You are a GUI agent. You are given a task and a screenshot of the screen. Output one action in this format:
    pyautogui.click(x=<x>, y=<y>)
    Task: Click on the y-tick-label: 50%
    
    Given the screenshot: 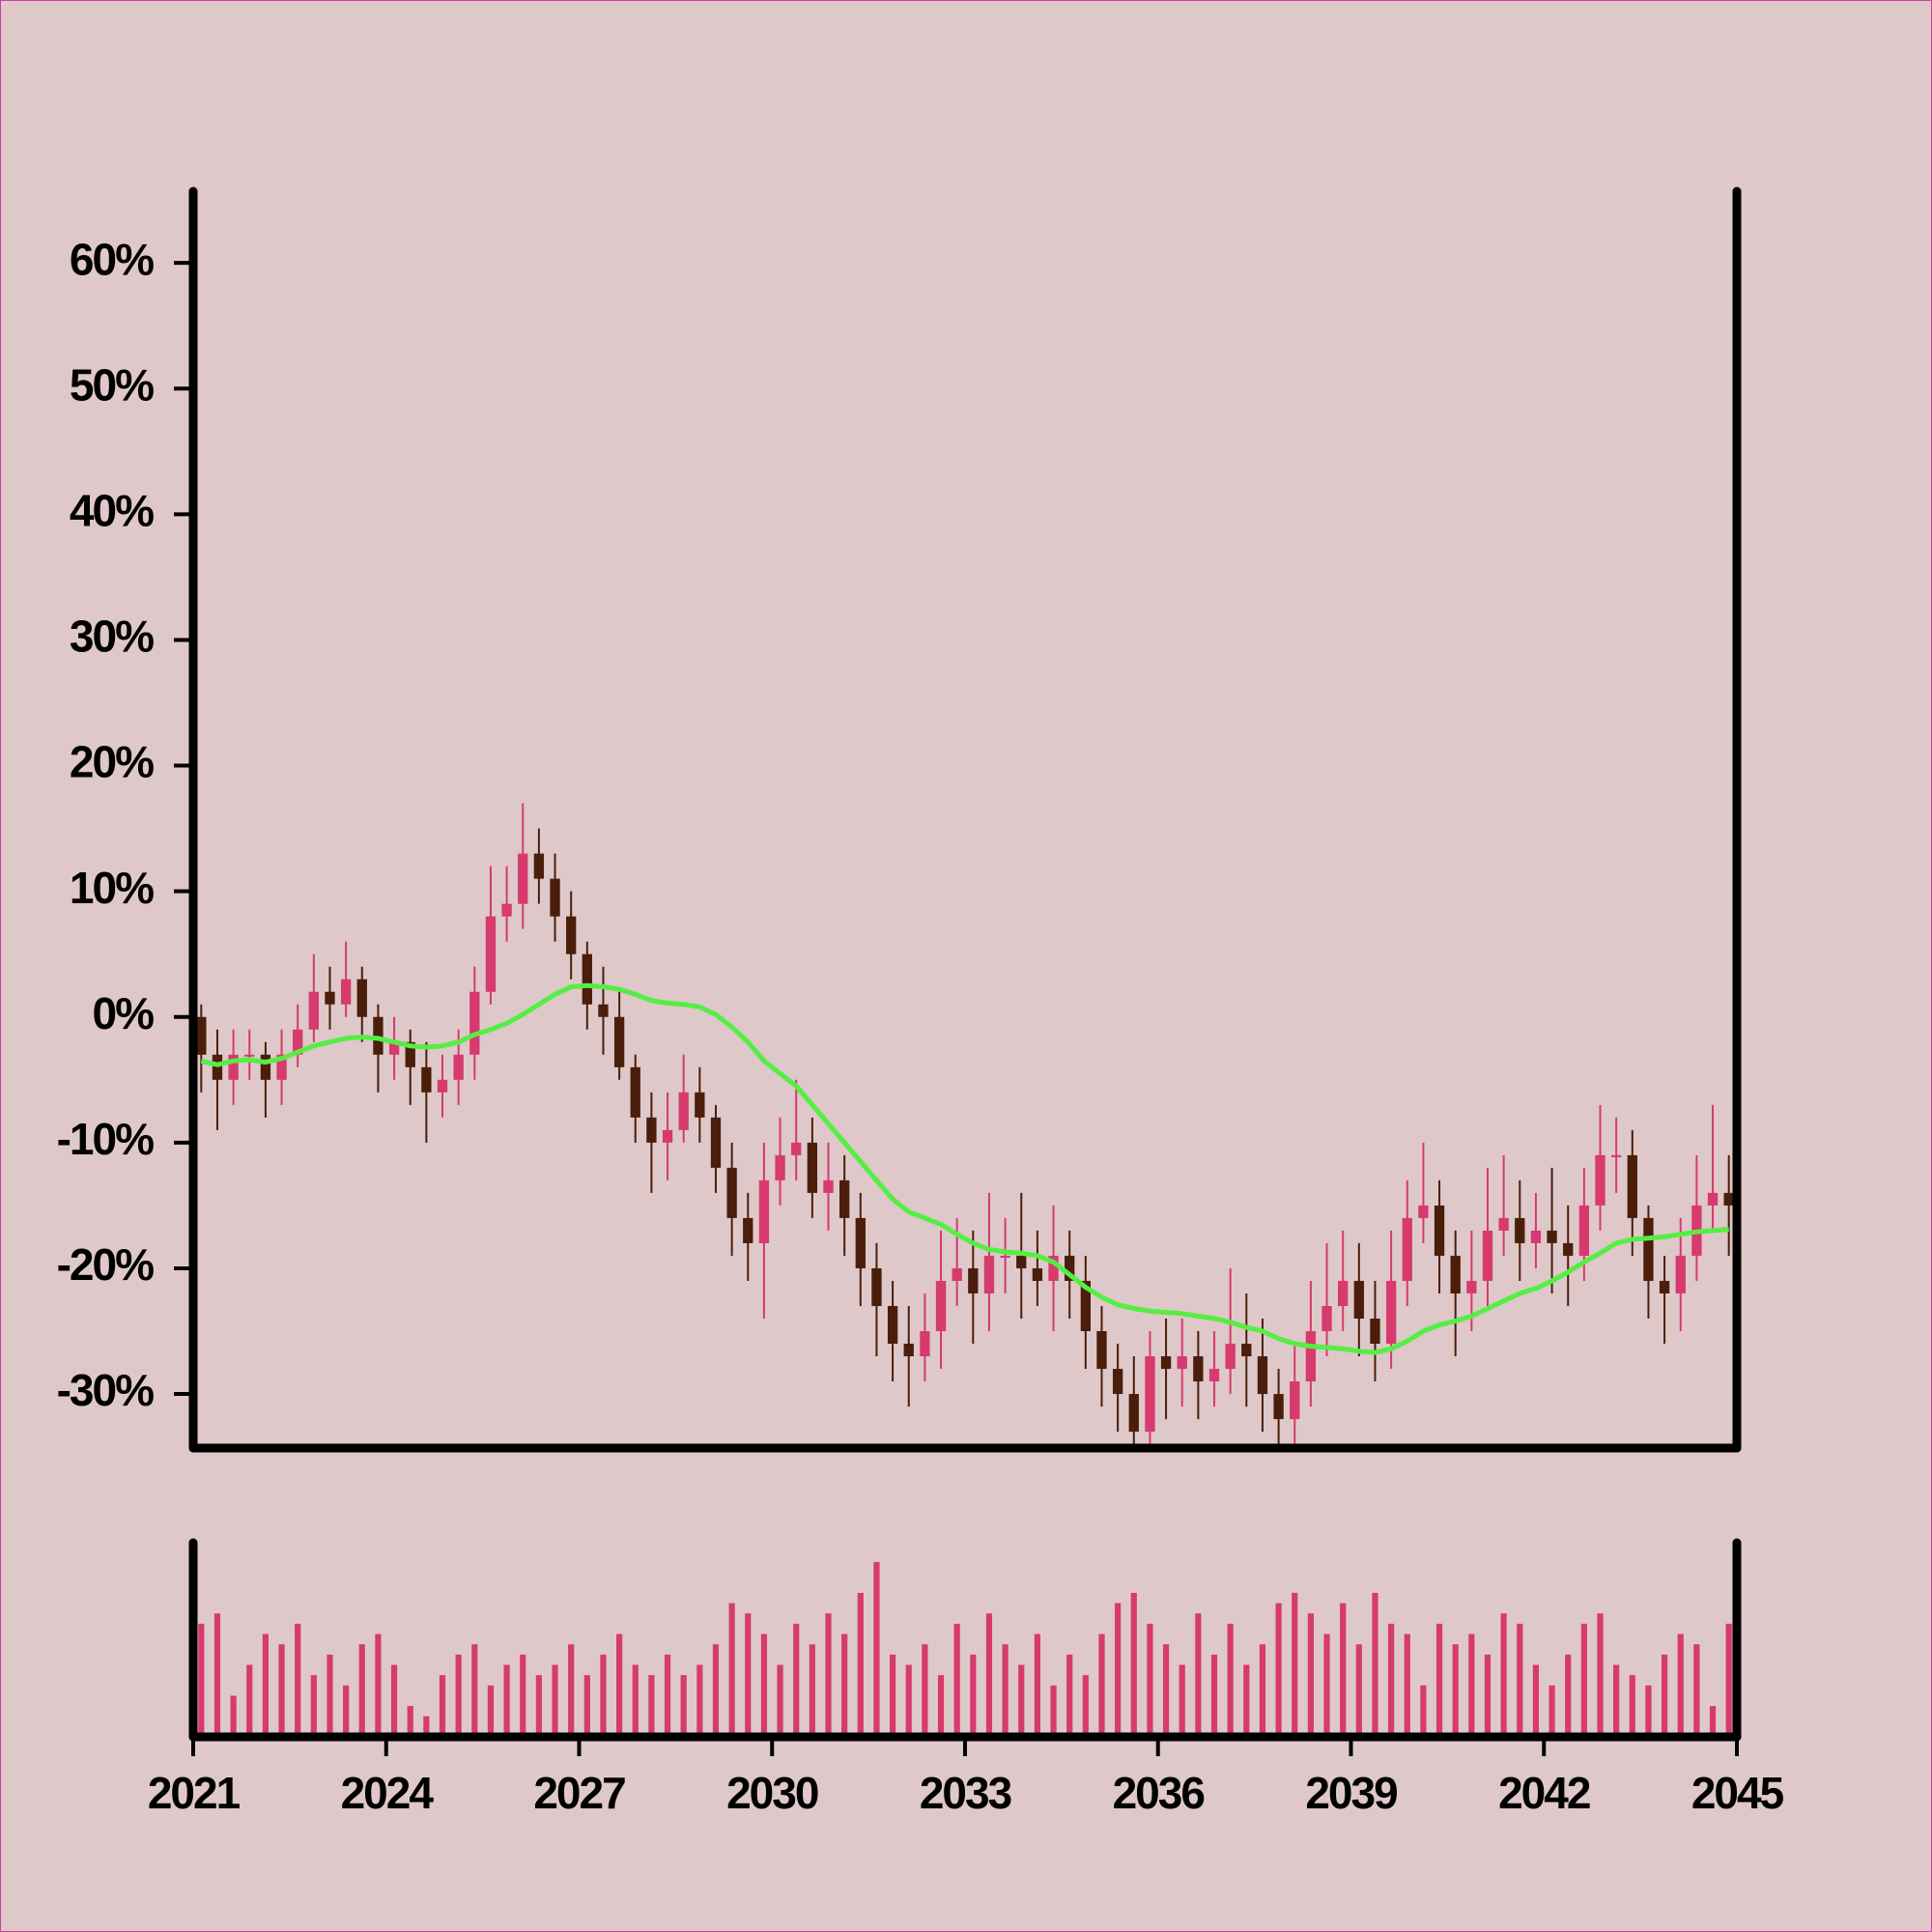 What is the action you would take?
    pyautogui.click(x=112, y=384)
    